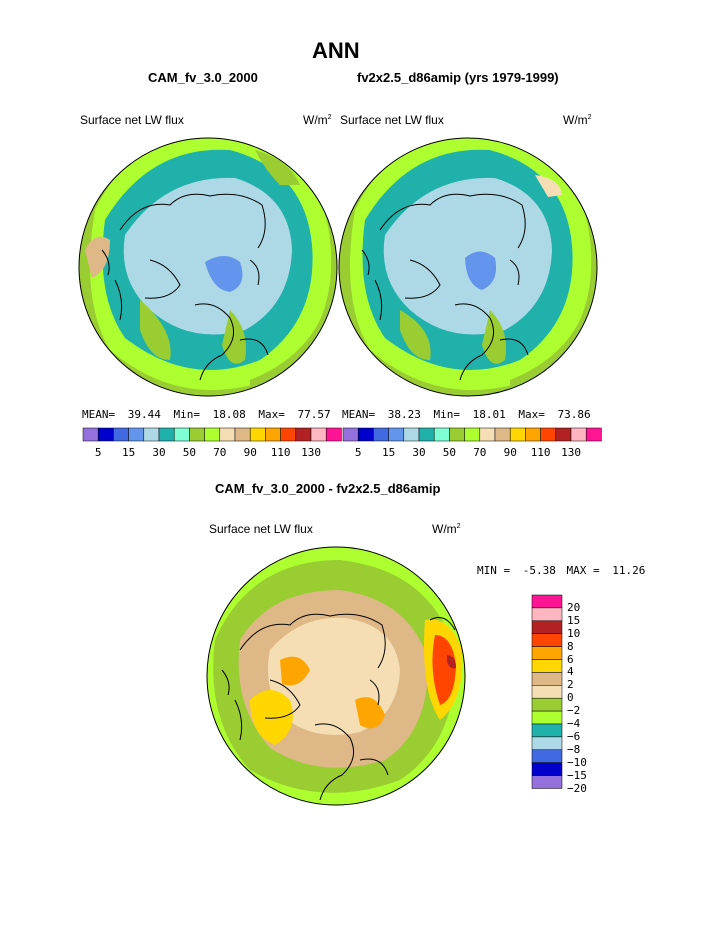 The width and height of the screenshot is (723, 935). Describe the element at coordinates (539, 570) in the screenshot. I see `difference-min-value: -5.38` at that location.